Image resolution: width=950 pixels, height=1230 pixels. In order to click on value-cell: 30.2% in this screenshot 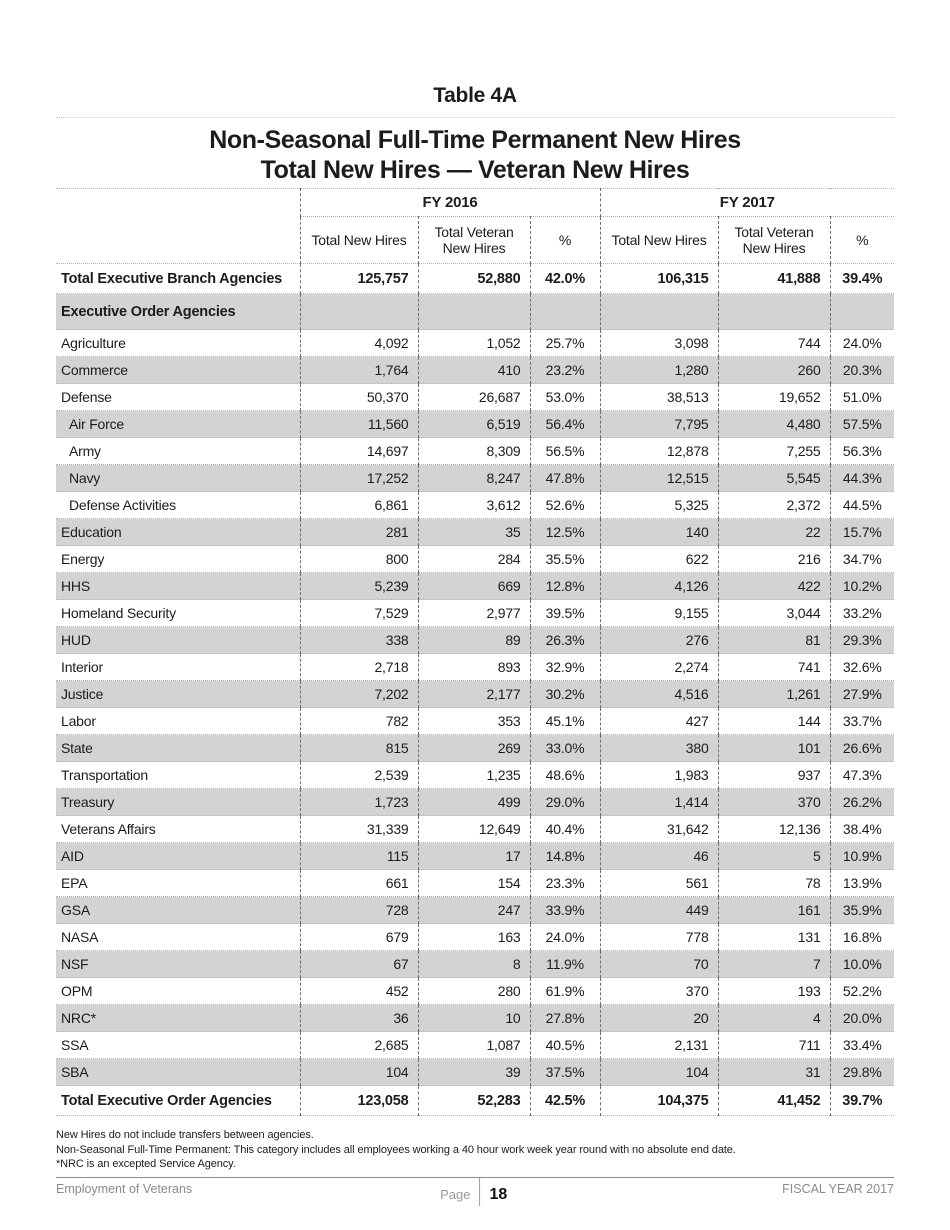, I will do `click(565, 694)`.